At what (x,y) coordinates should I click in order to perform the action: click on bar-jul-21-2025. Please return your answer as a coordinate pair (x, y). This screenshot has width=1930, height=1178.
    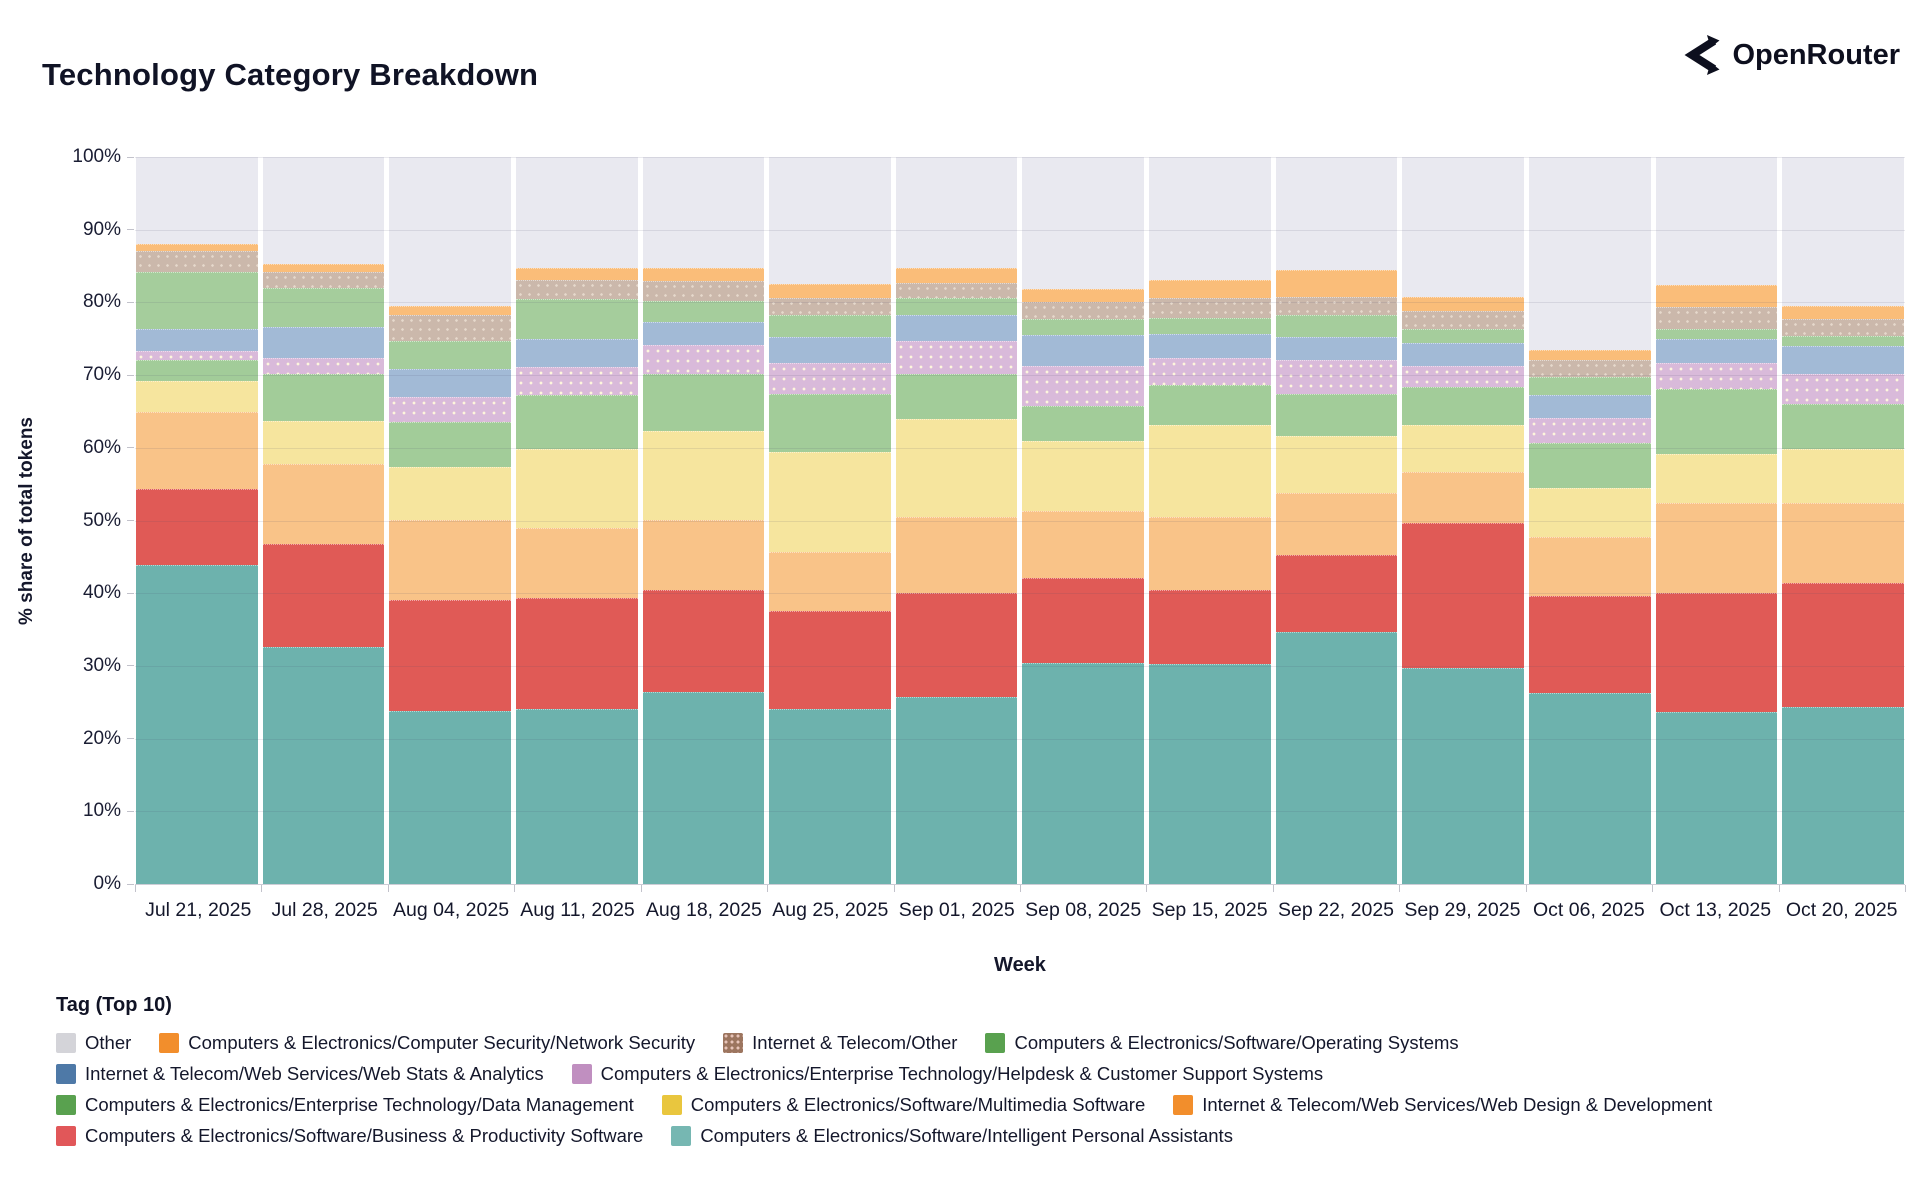
    Looking at the image, I should click on (197, 520).